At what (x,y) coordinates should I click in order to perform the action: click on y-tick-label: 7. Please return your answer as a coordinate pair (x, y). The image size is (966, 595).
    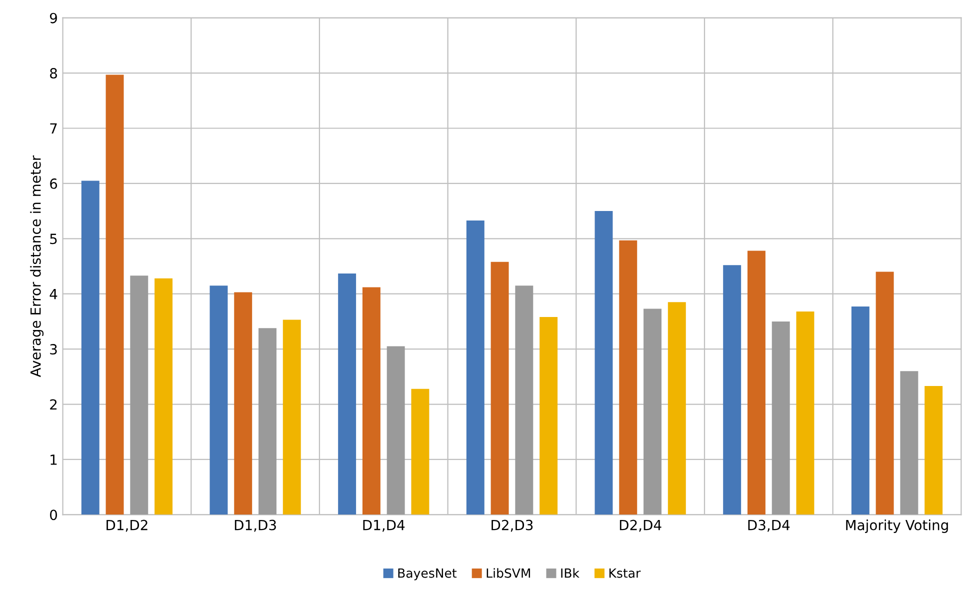
    Looking at the image, I should click on (53, 128).